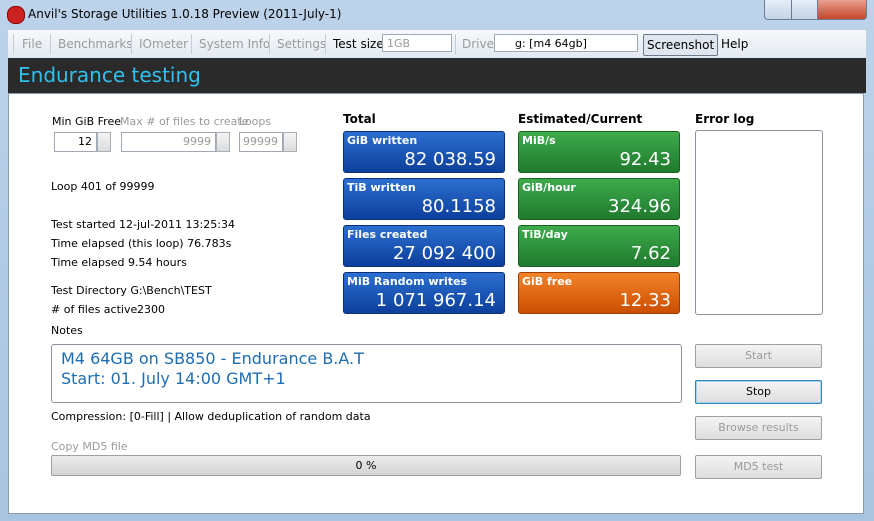 This screenshot has width=874, height=521. I want to click on field-input: 9999, so click(168, 142).